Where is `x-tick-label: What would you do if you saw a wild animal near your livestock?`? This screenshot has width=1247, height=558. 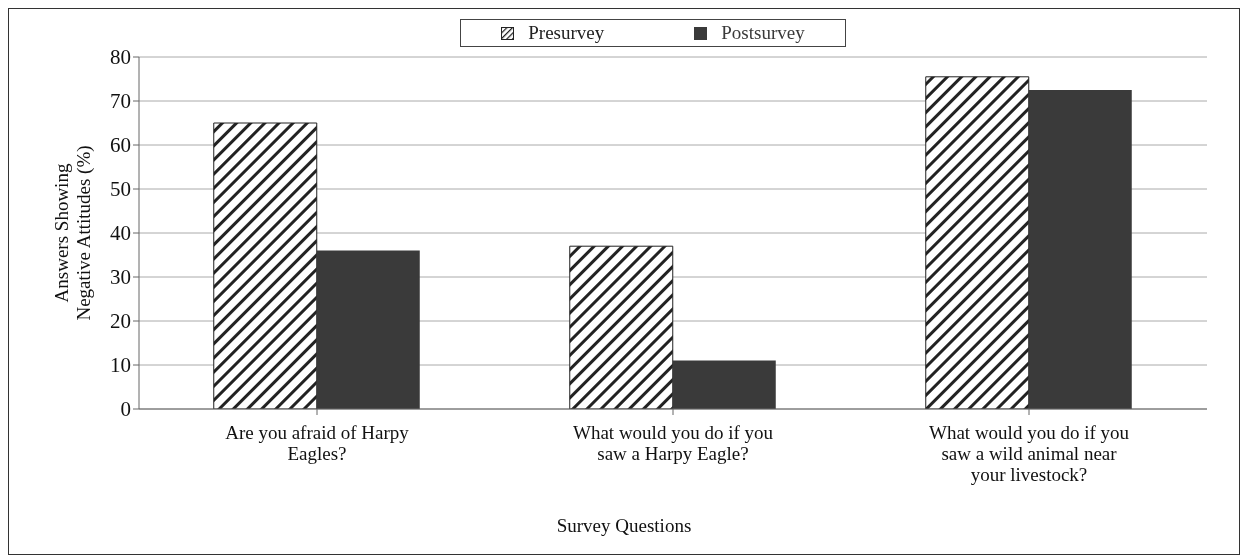 x-tick-label: What would you do if you saw a wild animal near your livestock? is located at coordinates (1029, 453).